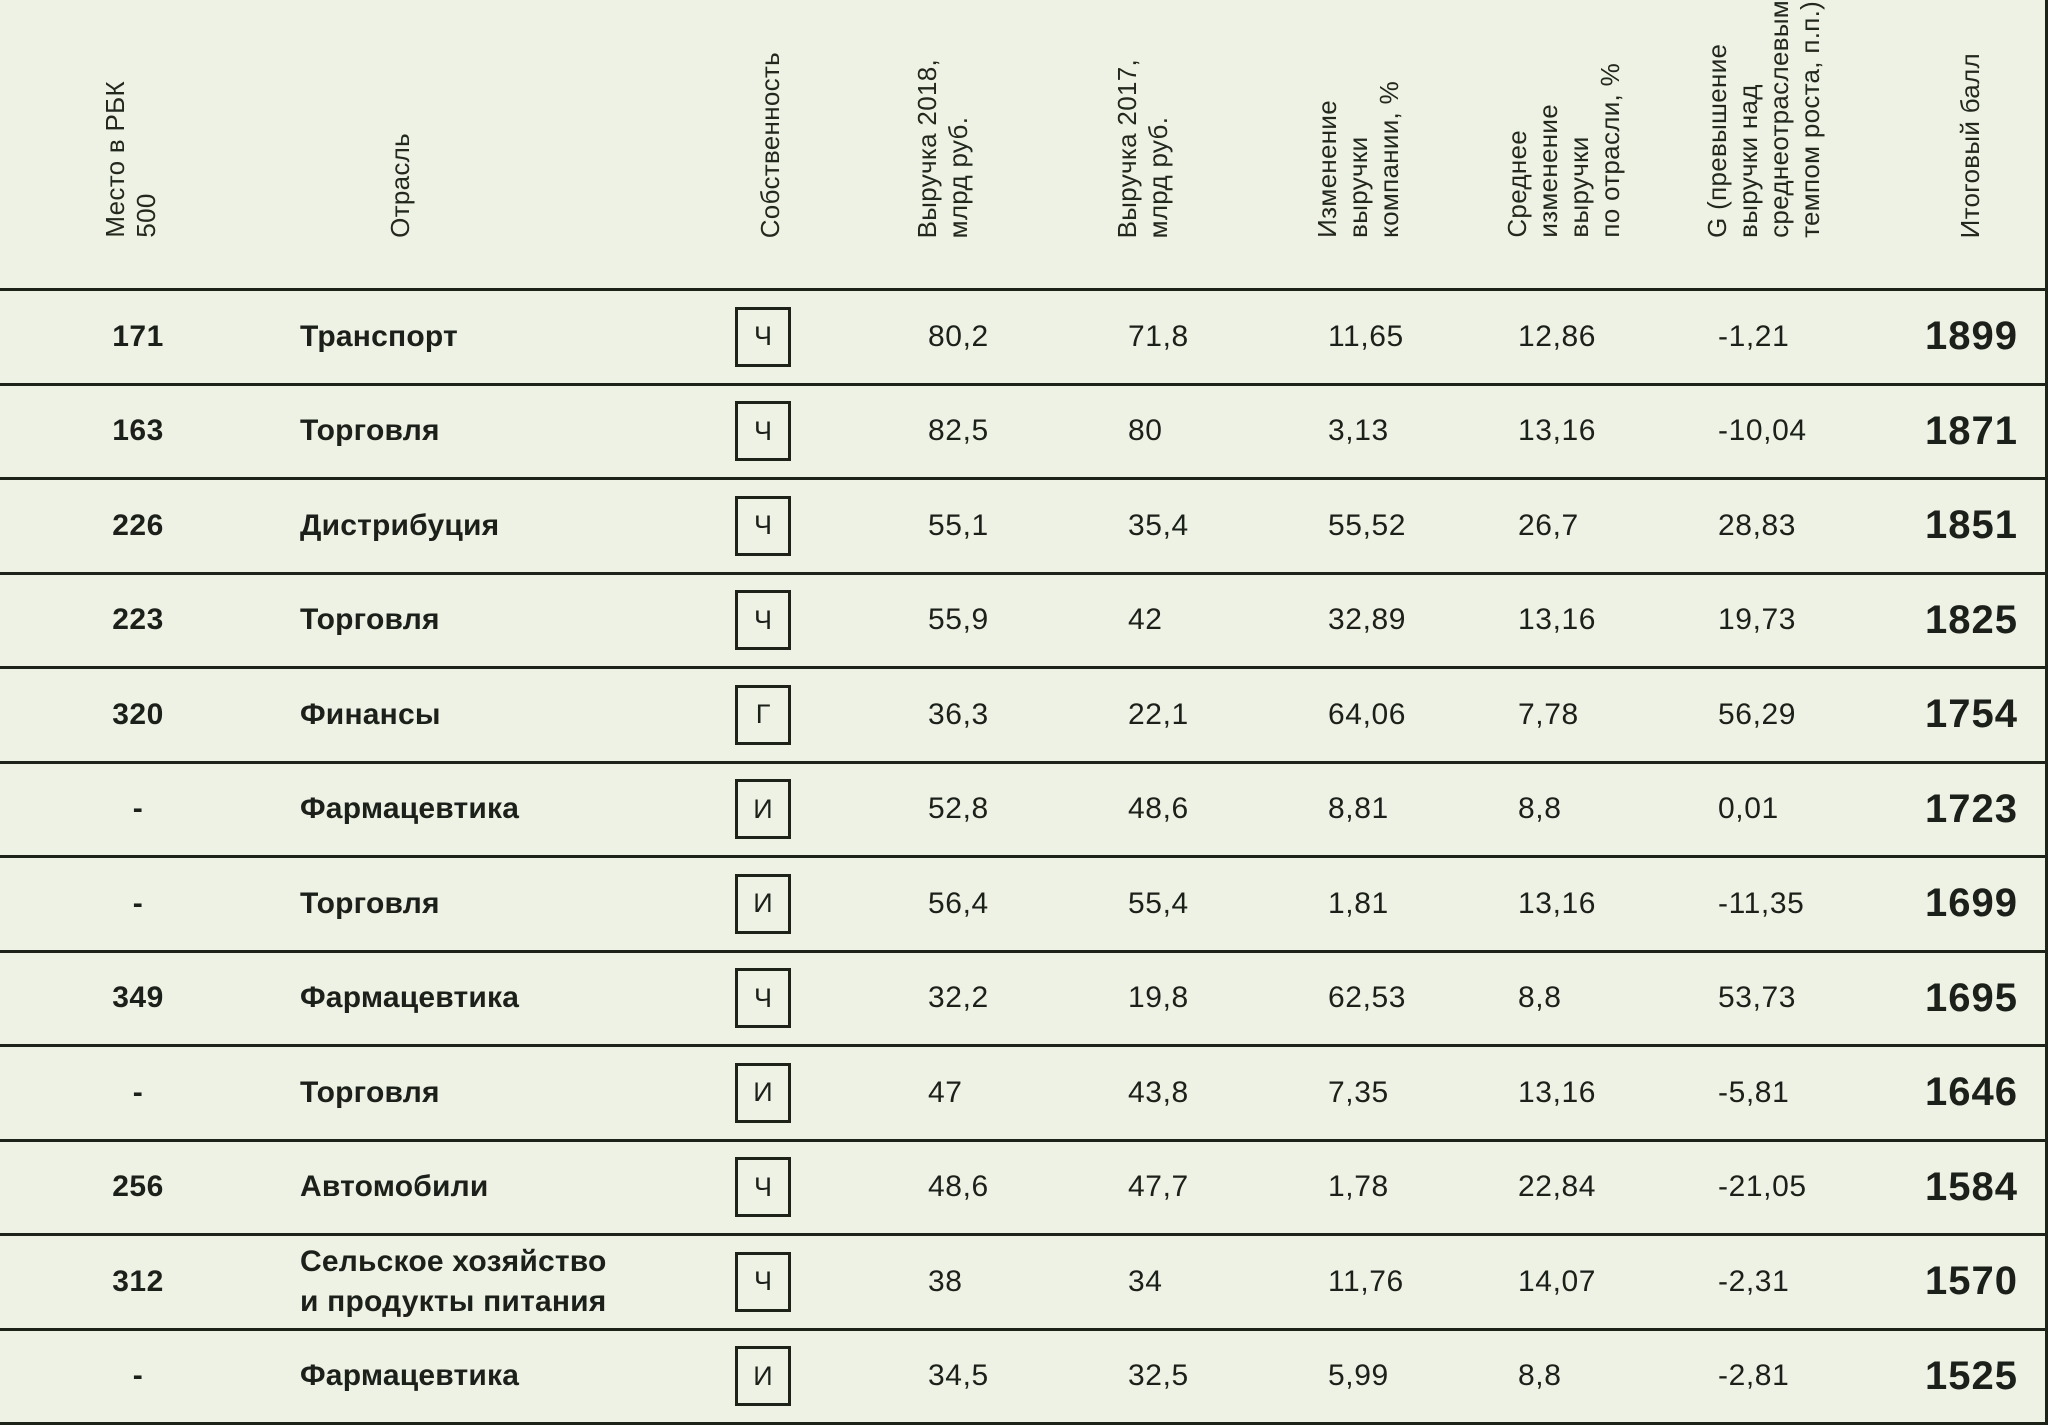  What do you see at coordinates (958, 809) in the screenshot?
I see `revenue-2018-cell: 52,8` at bounding box center [958, 809].